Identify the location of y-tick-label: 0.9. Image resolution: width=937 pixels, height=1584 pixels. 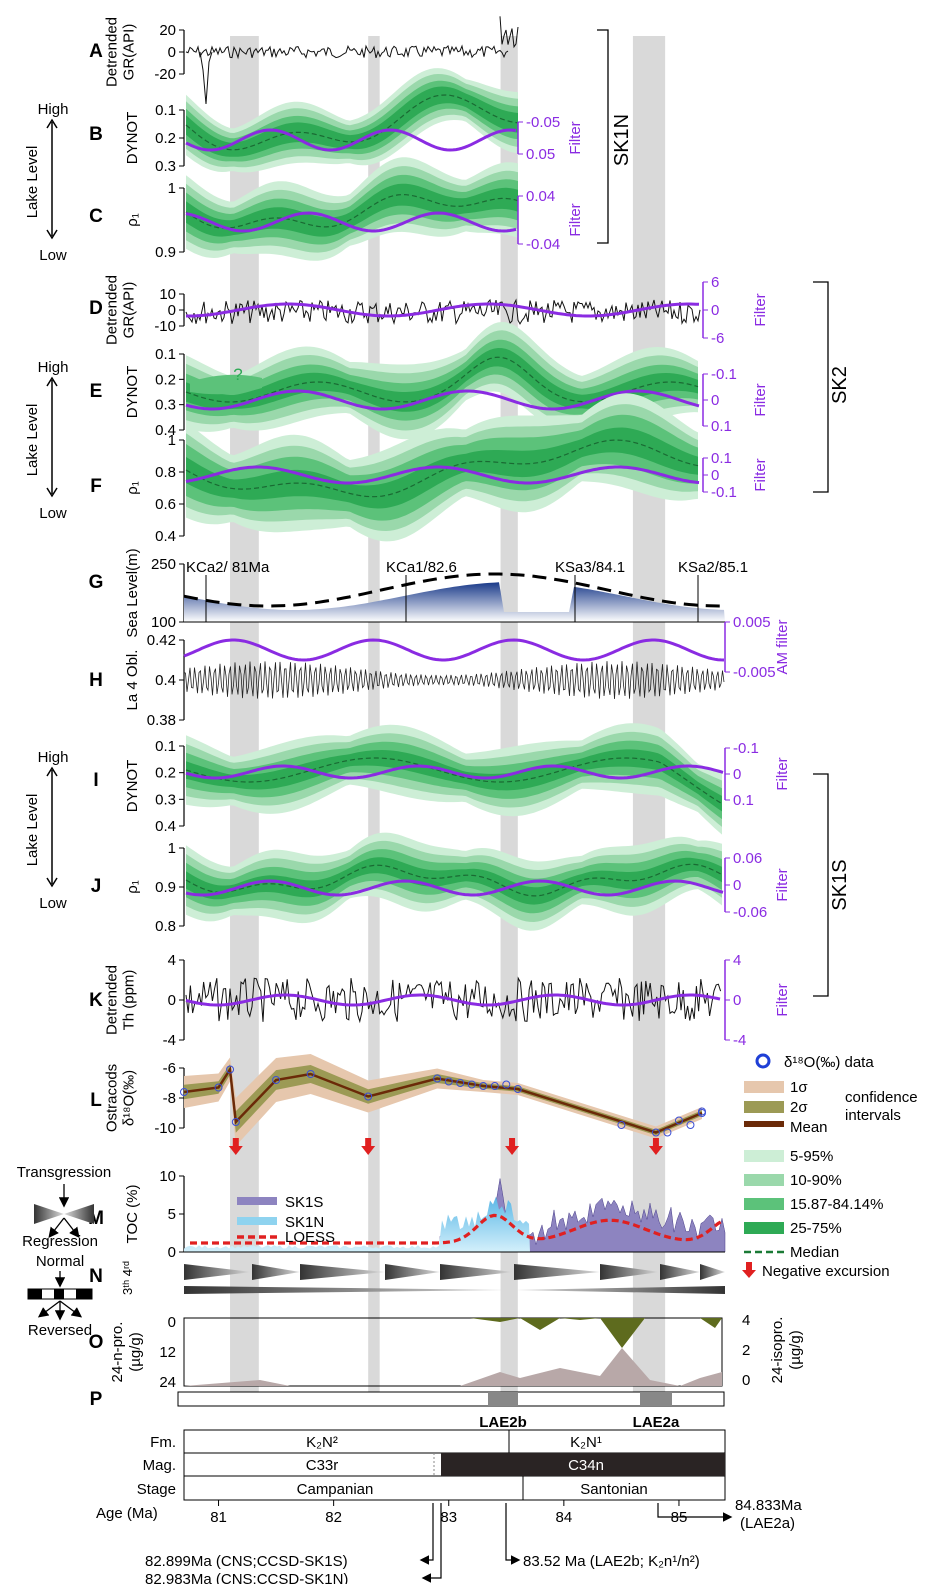
(165, 252).